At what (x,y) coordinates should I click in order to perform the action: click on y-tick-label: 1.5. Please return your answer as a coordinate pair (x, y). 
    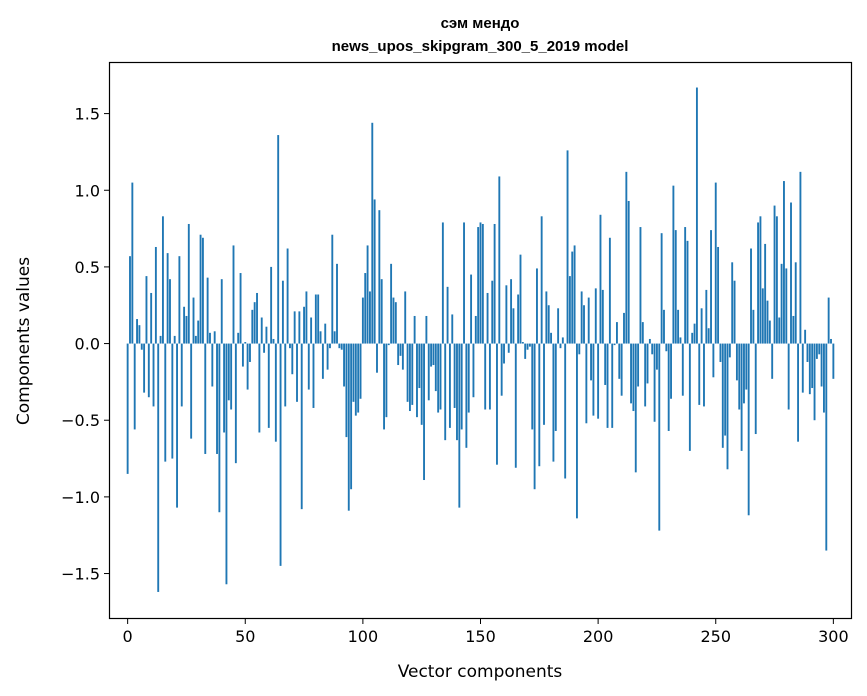
    Looking at the image, I should click on (87, 114).